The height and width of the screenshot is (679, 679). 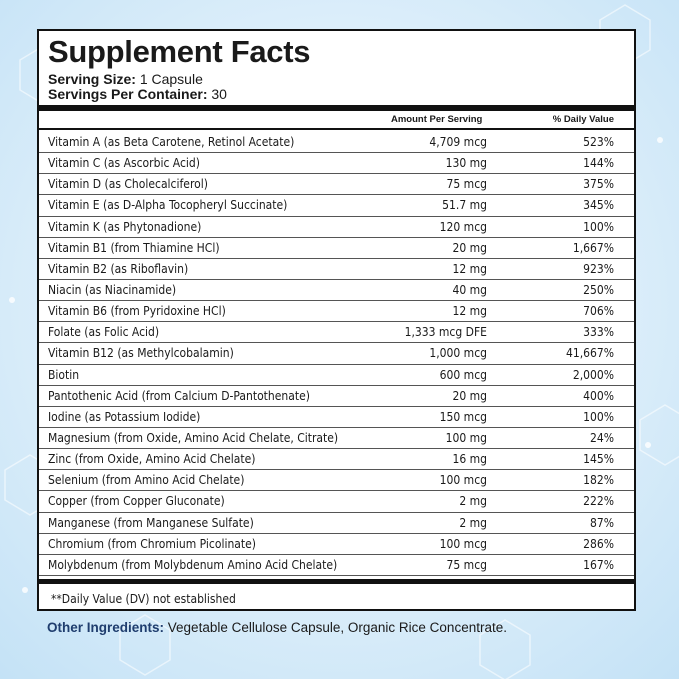 What do you see at coordinates (598, 184) in the screenshot?
I see `nutrient-daily-value: 375%` at bounding box center [598, 184].